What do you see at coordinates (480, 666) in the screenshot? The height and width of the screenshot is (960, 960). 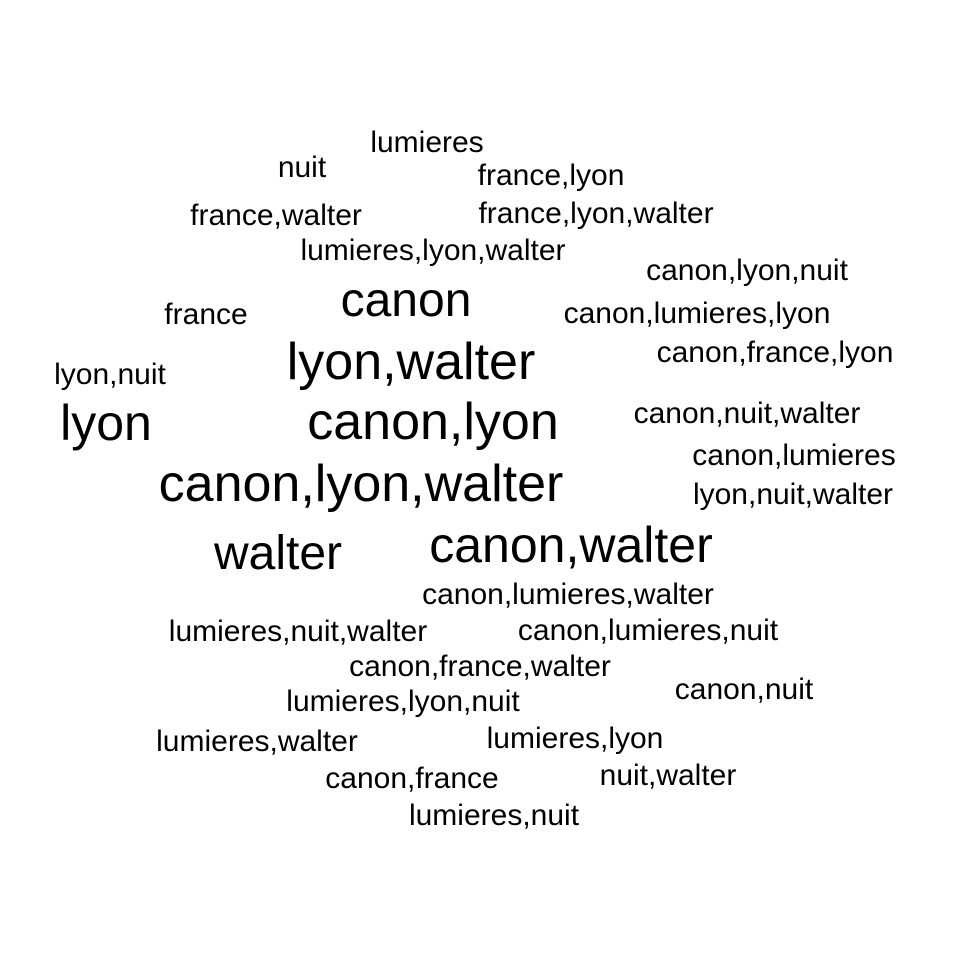 I see `word-canon-france-walter: canon,france,walter` at bounding box center [480, 666].